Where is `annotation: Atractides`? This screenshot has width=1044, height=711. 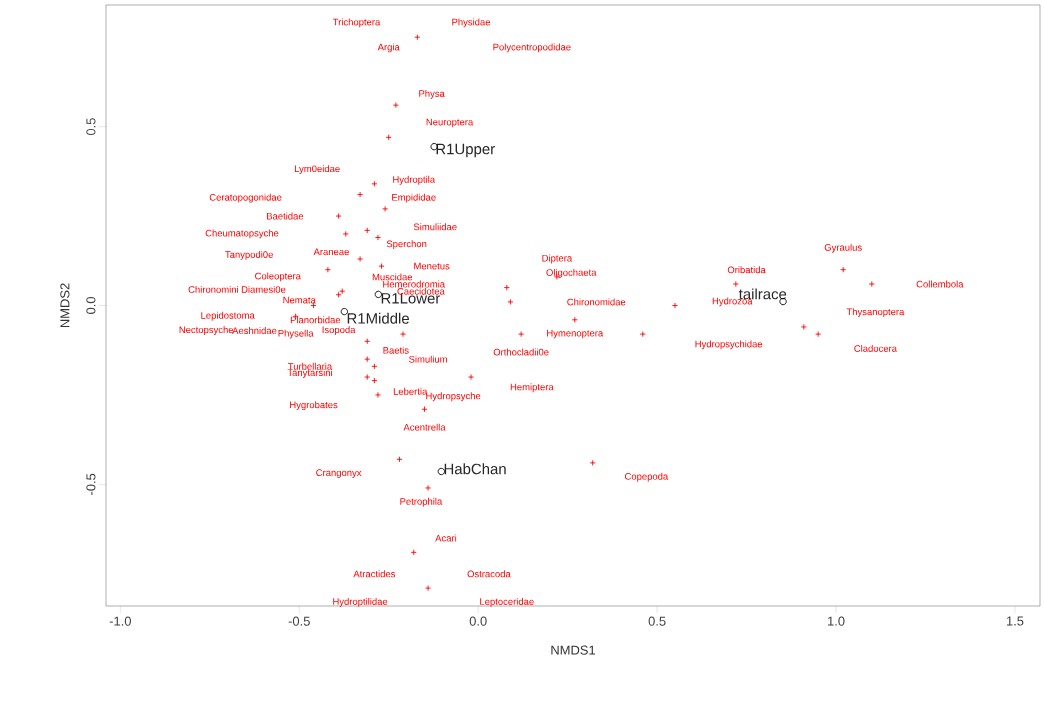 annotation: Atractides is located at coordinates (374, 574).